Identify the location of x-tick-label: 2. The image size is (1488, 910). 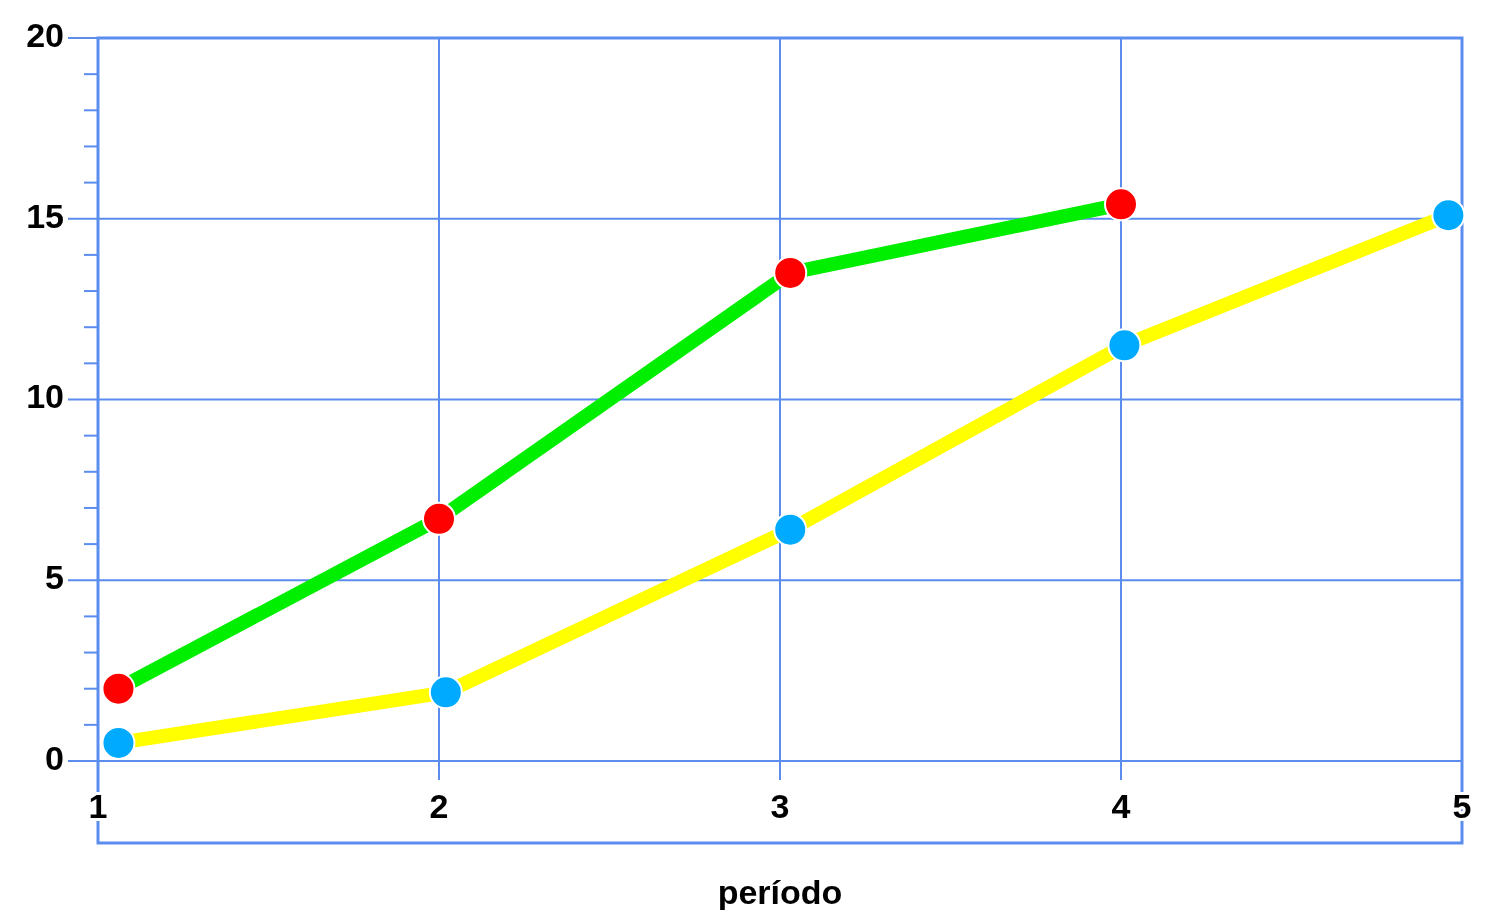
(439, 806).